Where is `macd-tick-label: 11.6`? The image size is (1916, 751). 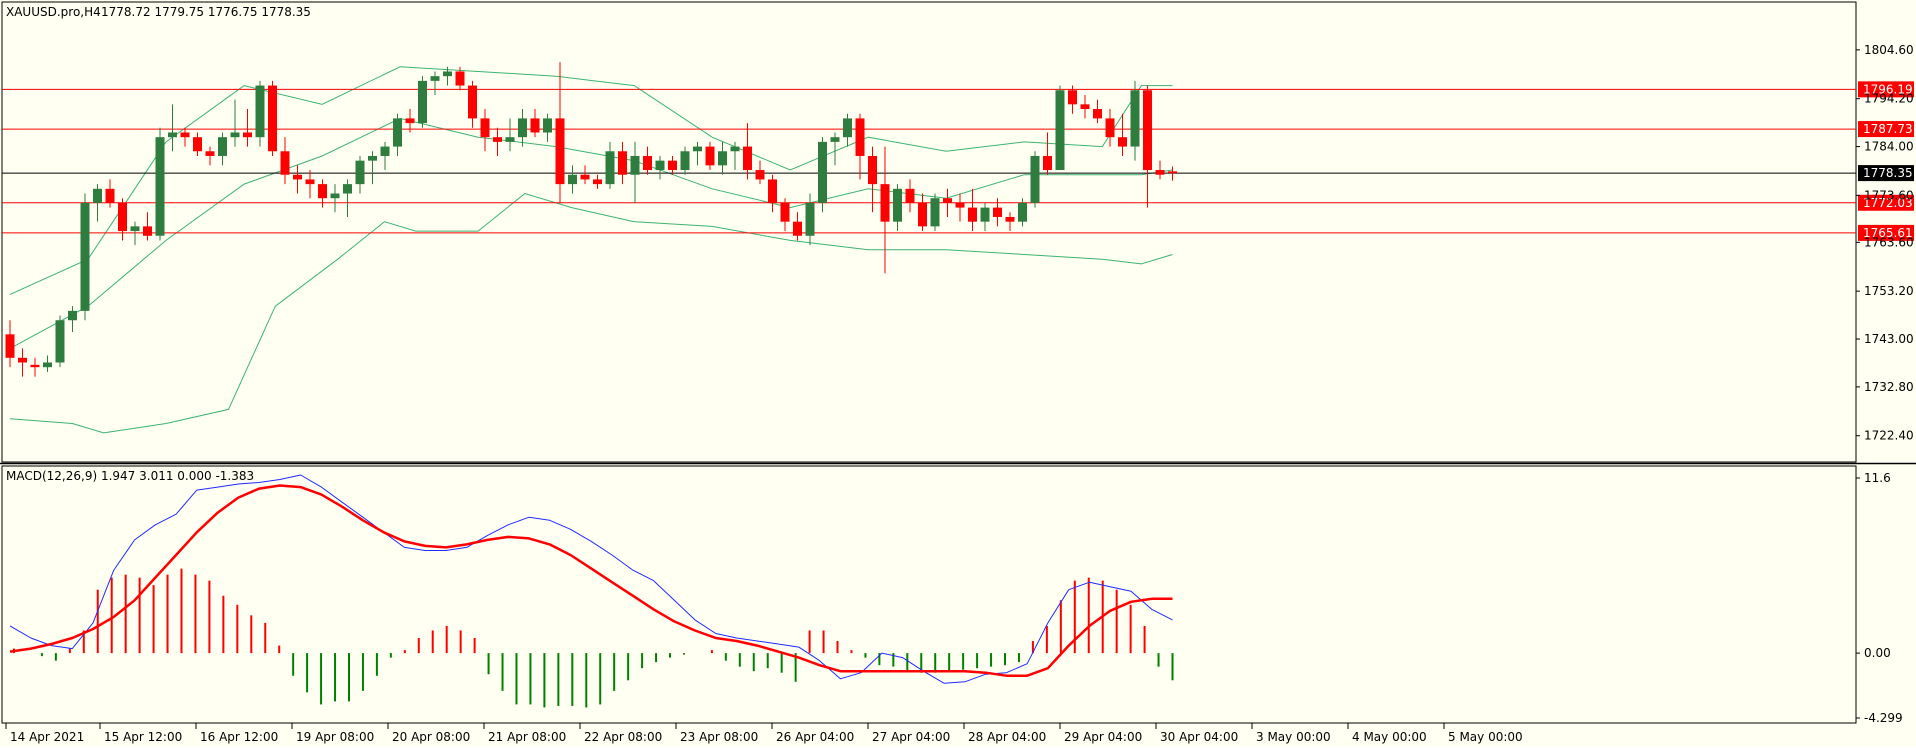 macd-tick-label: 11.6 is located at coordinates (1877, 478).